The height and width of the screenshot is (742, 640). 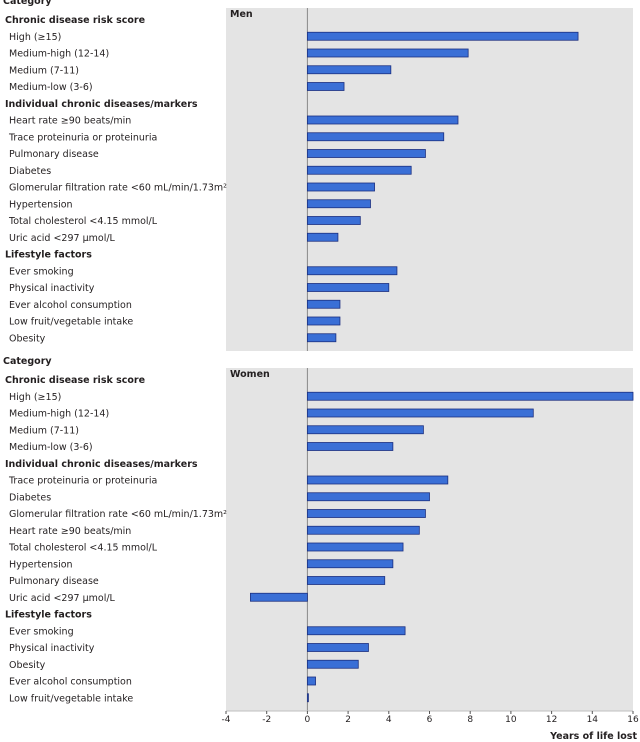 What do you see at coordinates (633, 720) in the screenshot?
I see `x-tick-label: 16` at bounding box center [633, 720].